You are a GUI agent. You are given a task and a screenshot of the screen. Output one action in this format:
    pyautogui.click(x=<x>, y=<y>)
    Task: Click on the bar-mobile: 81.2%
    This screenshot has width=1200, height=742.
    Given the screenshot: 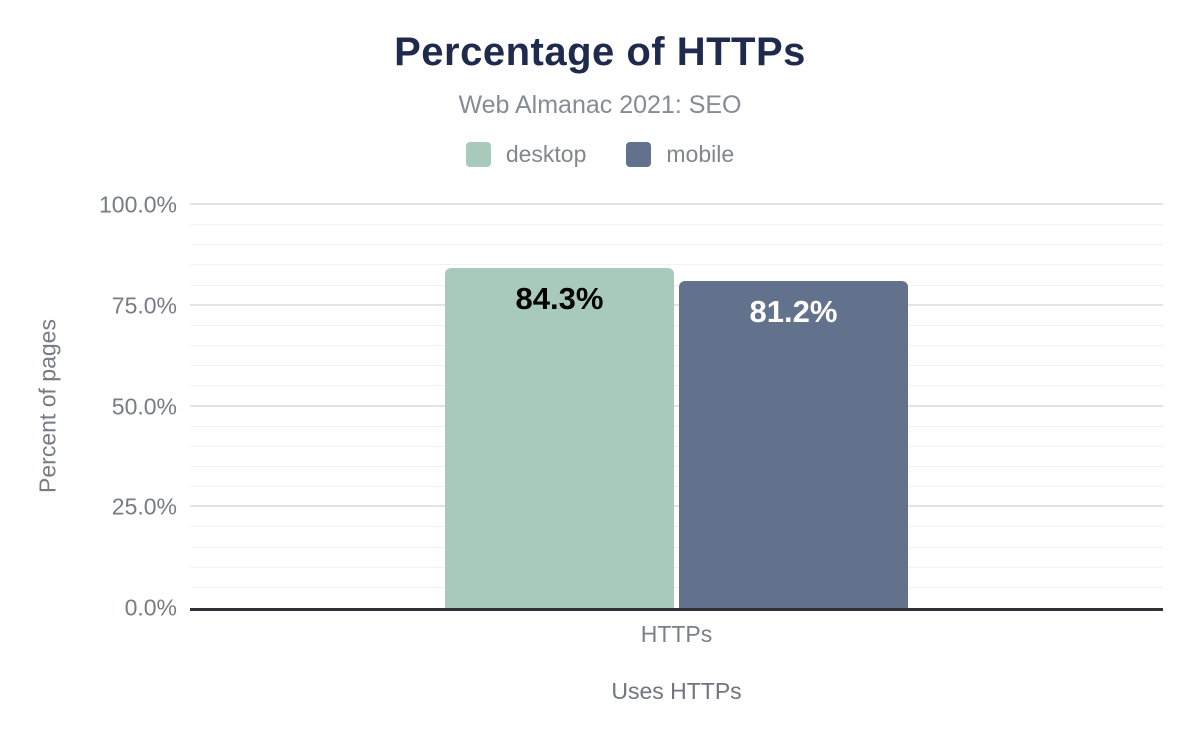 What is the action you would take?
    pyautogui.click(x=793, y=444)
    